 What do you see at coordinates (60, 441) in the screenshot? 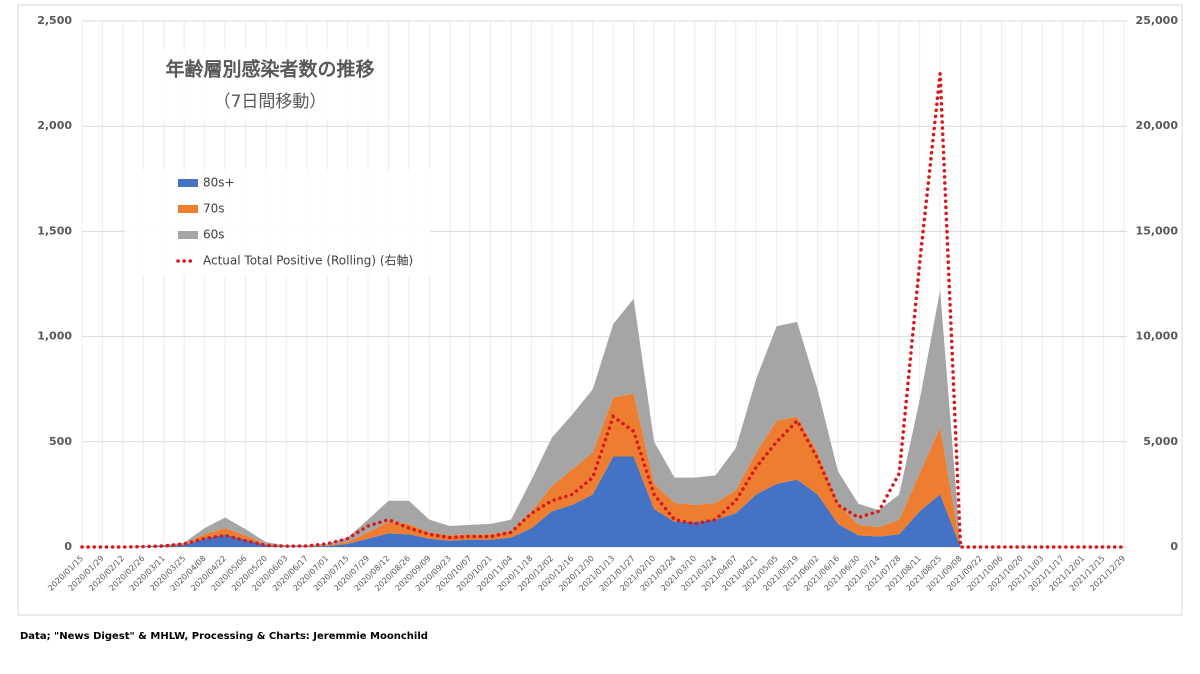
I see `y-tick-label: 500` at bounding box center [60, 441].